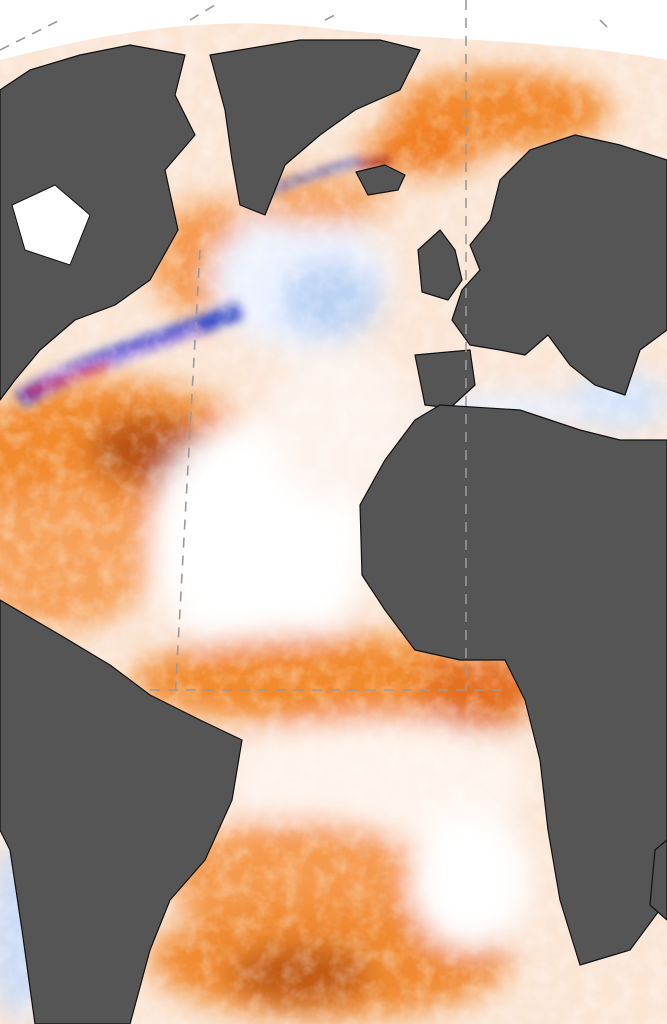 This screenshot has height=1024, width=667. I want to click on madagascar, so click(658, 880).